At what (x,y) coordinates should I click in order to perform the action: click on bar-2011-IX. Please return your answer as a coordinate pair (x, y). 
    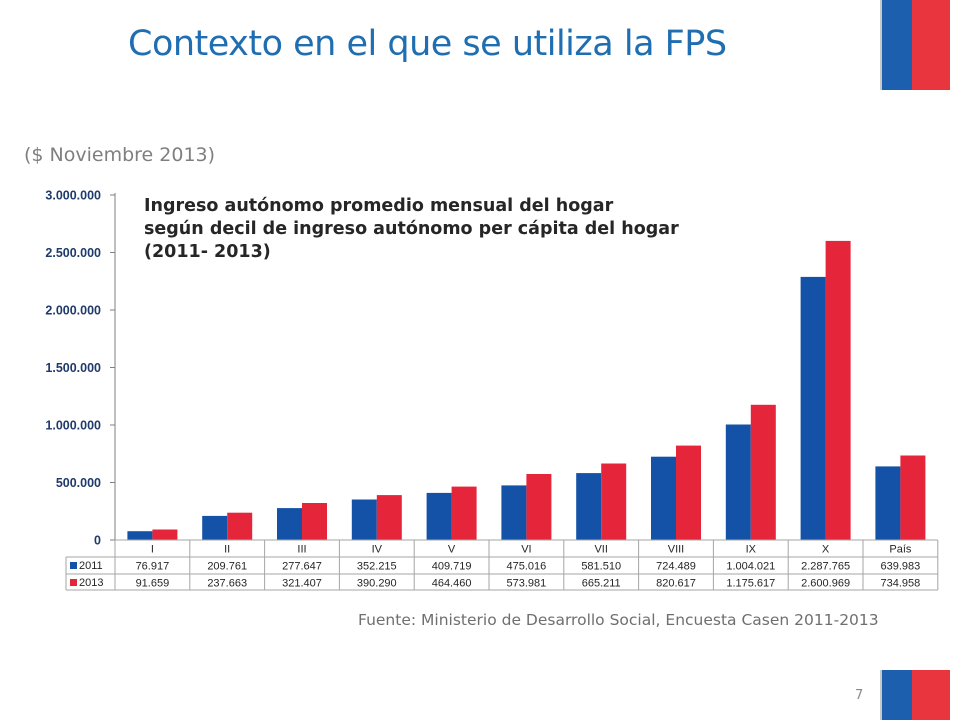
    Looking at the image, I should click on (738, 482).